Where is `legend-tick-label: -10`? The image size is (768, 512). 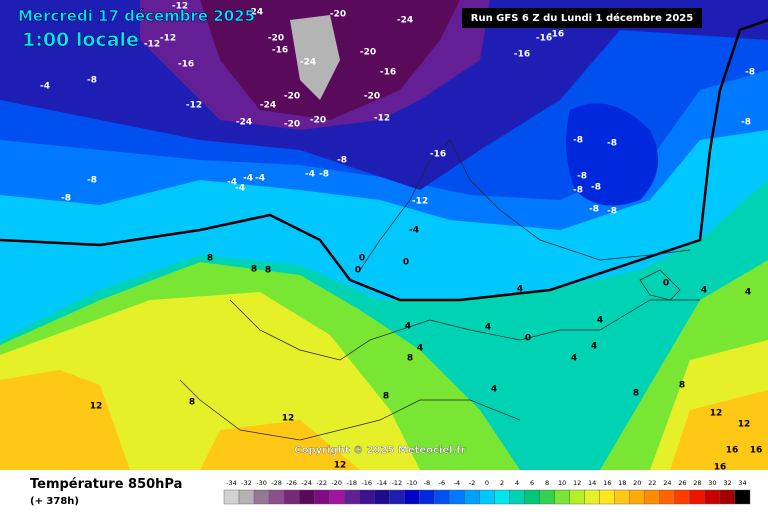
legend-tick-label: -10 is located at coordinates (412, 483).